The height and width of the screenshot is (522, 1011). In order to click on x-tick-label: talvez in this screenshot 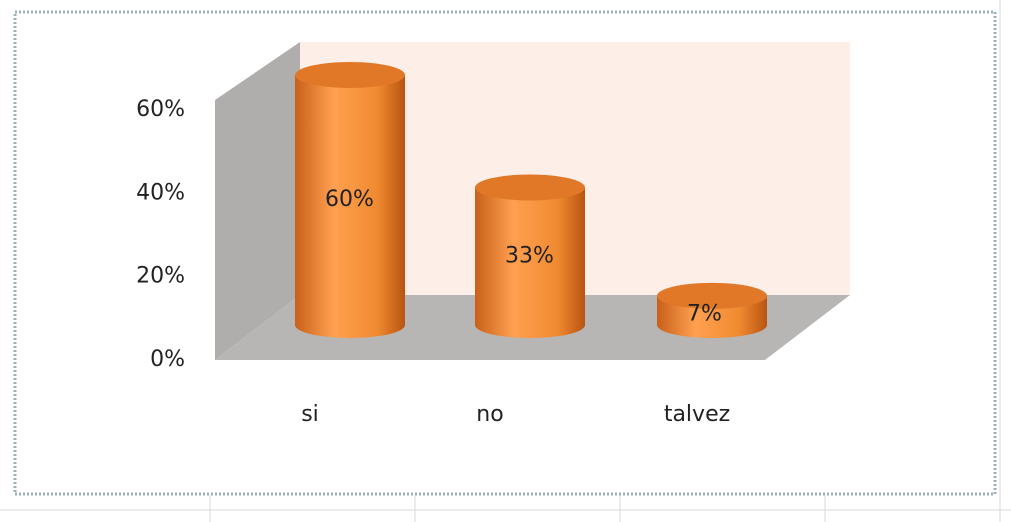, I will do `click(697, 414)`.